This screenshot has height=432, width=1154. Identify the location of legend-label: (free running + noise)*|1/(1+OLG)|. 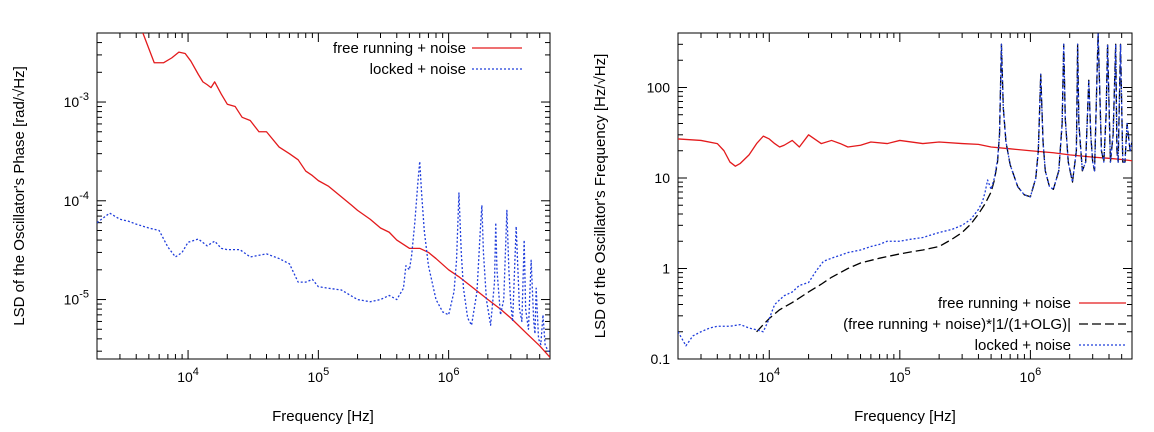
(957, 324).